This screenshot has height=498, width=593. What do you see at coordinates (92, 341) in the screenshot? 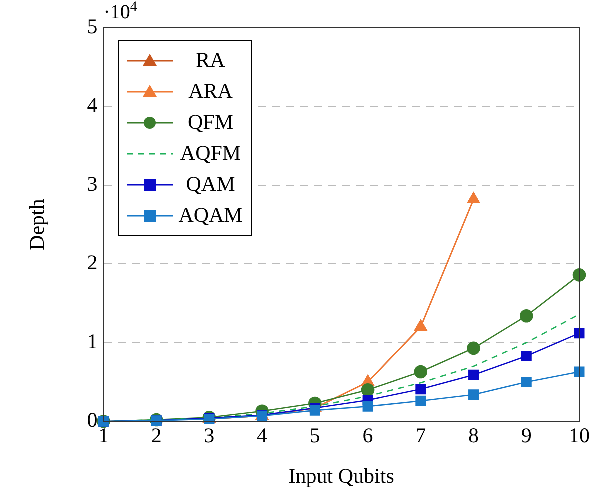
I see `y-tick-label: 1` at bounding box center [92, 341].